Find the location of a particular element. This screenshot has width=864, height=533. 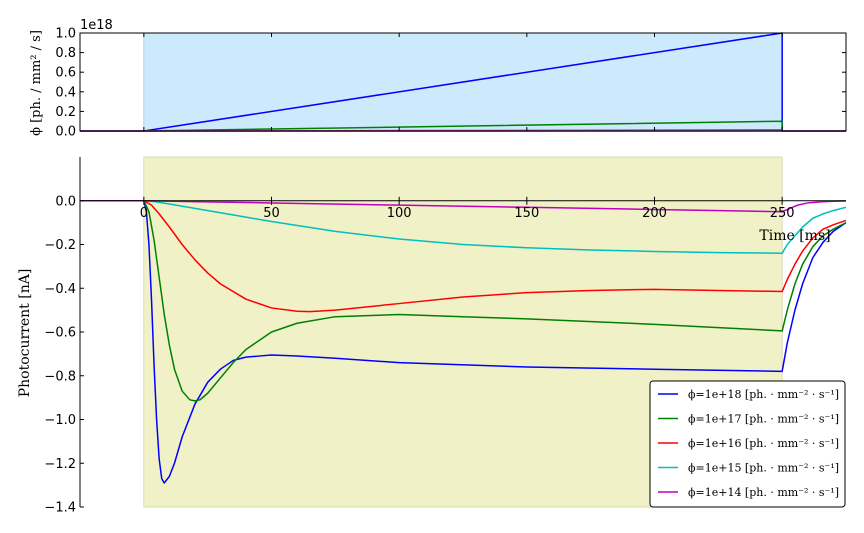

photocurrent-x-tick-labels: 0 50 100 150 200 250 is located at coordinates (467, 213).